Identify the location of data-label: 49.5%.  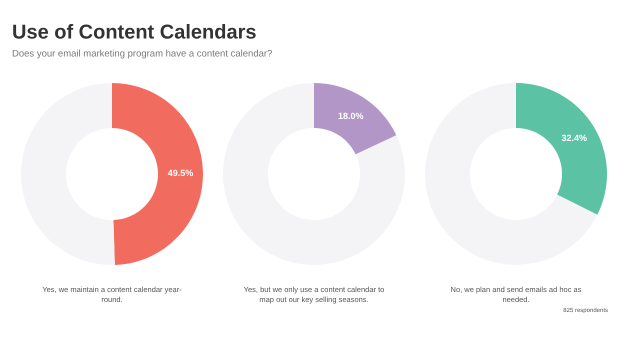
(181, 173).